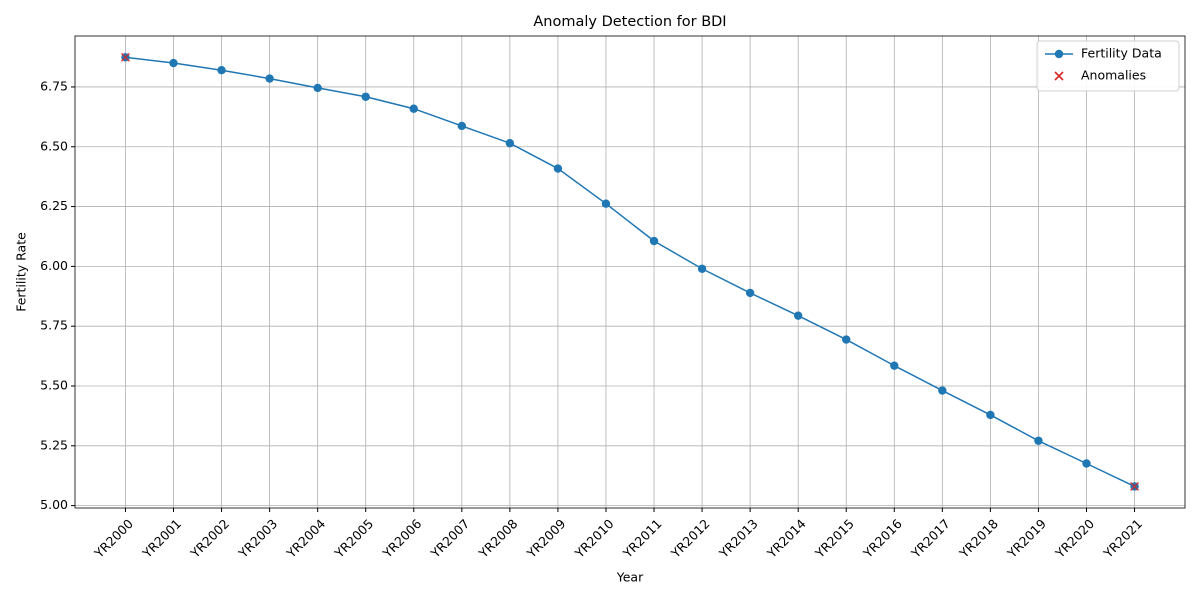 This screenshot has height=604, width=1200. What do you see at coordinates (1121, 53) in the screenshot?
I see `legend-label: Fertility Data` at bounding box center [1121, 53].